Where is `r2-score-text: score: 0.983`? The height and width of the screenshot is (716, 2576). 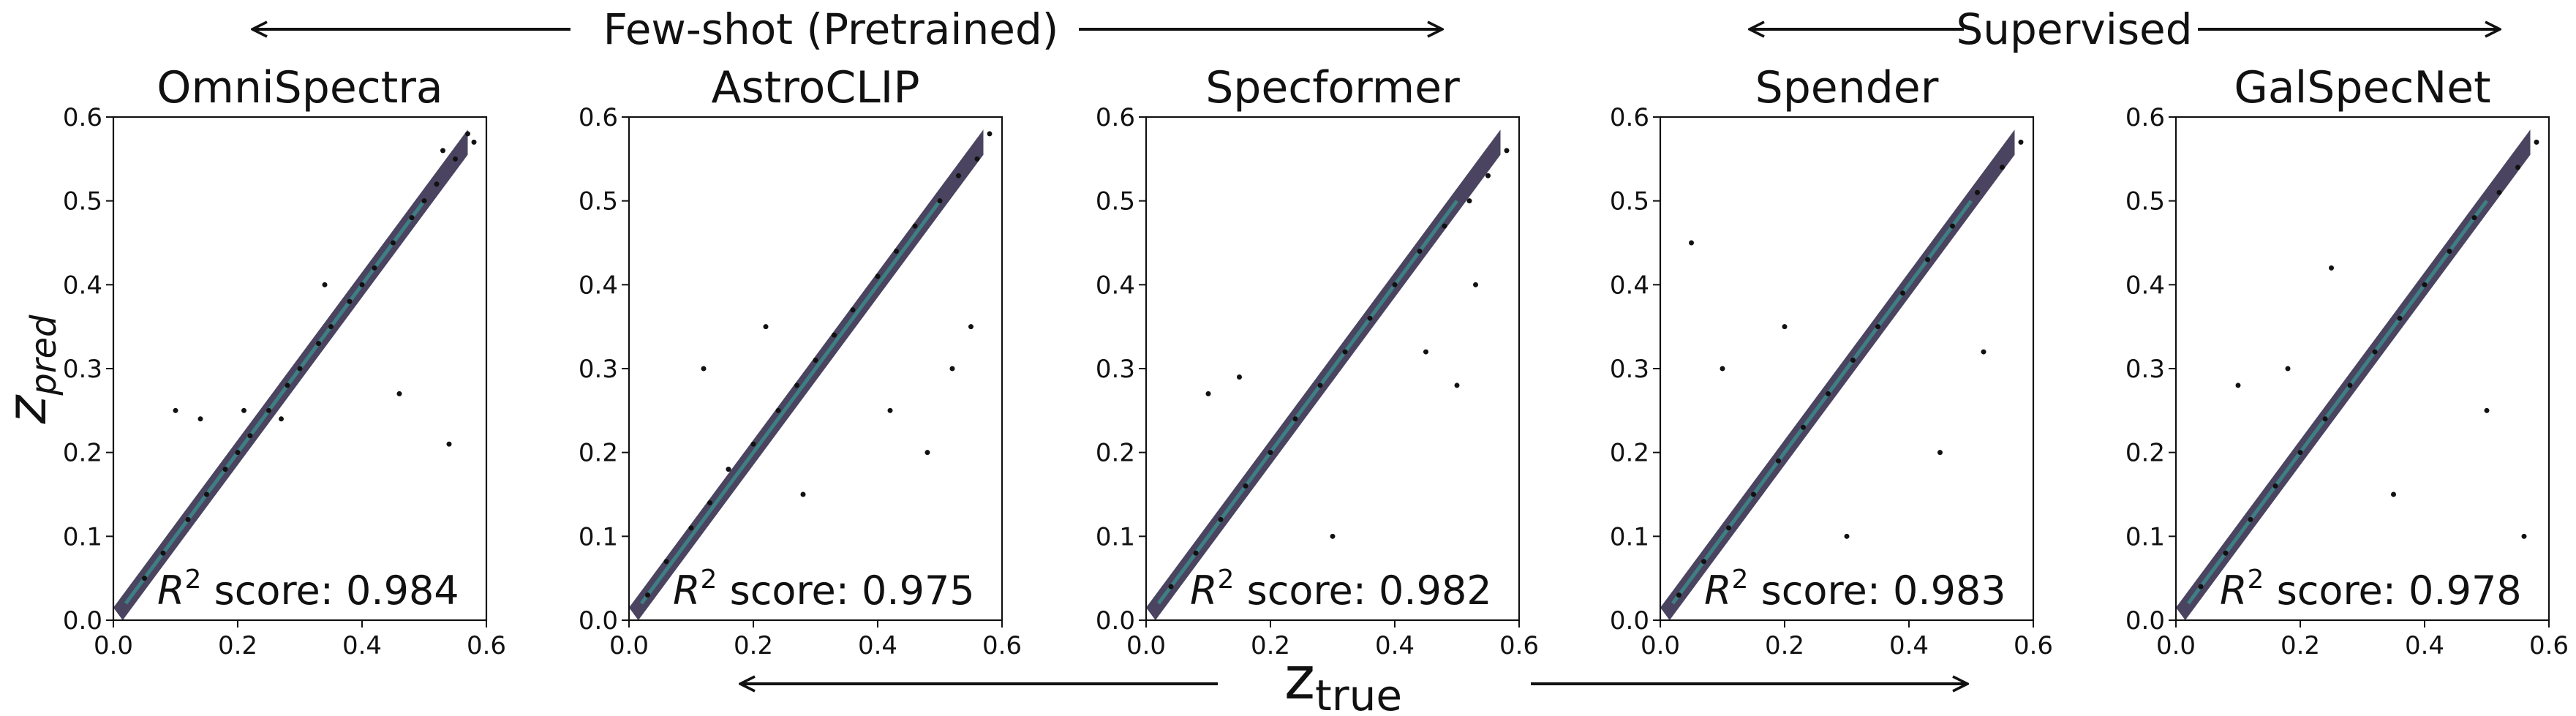
r2-score-text: score: 0.983 is located at coordinates (1877, 591).